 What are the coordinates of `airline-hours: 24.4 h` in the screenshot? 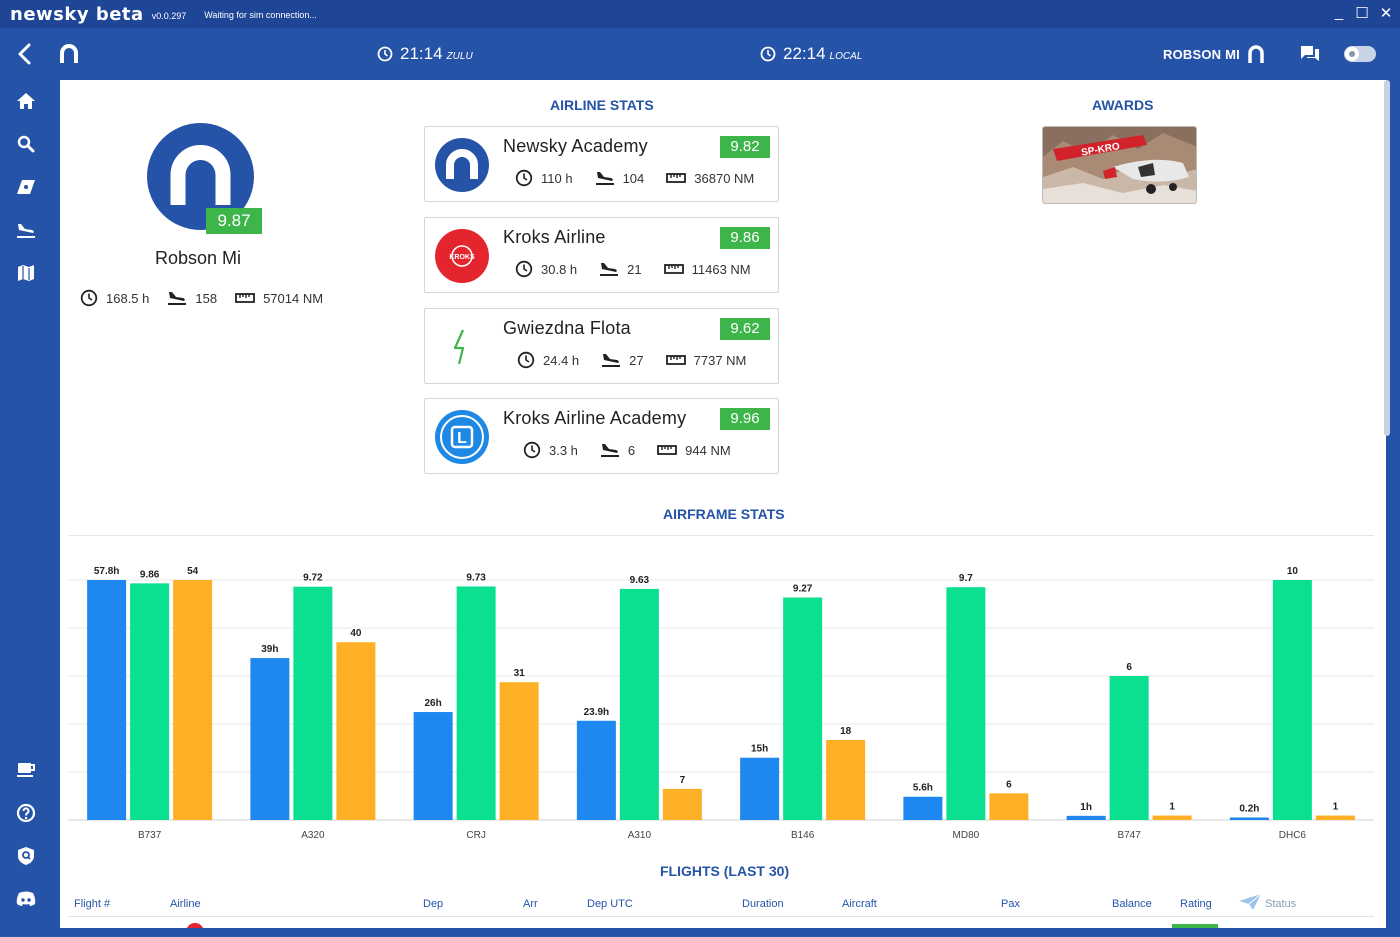 It's located at (561, 360).